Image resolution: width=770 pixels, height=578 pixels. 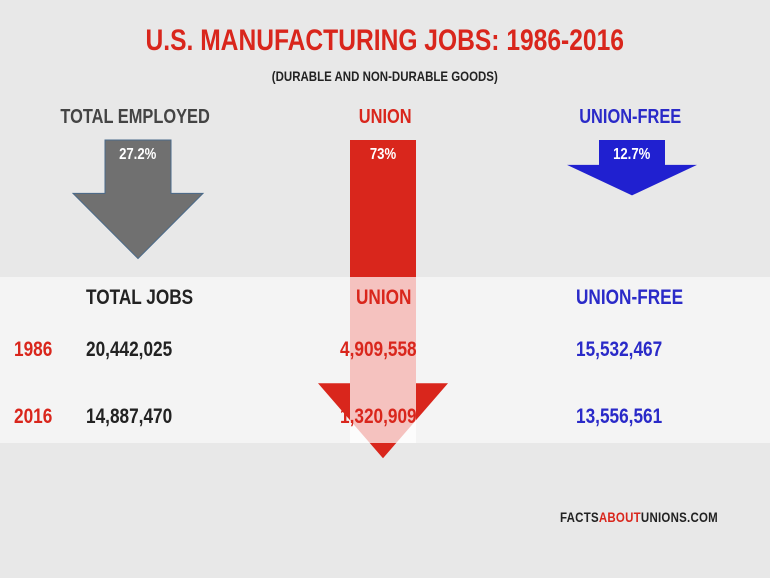 What do you see at coordinates (378, 349) in the screenshot?
I see `cell-1986-union: 4,909,558` at bounding box center [378, 349].